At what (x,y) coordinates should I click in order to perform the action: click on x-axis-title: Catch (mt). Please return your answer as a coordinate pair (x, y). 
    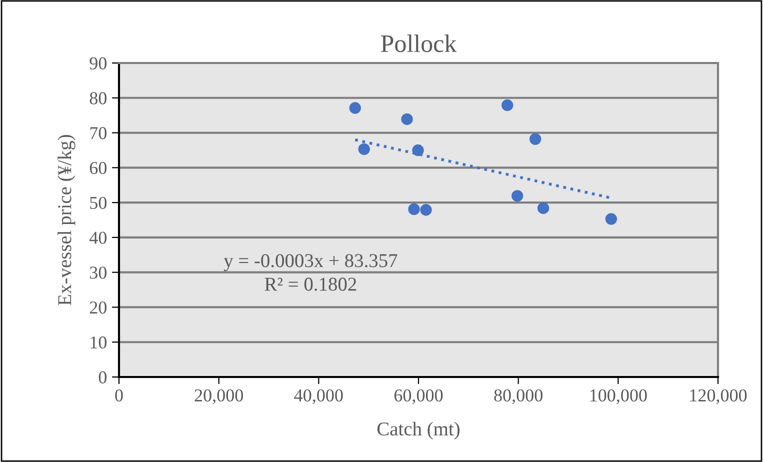
    Looking at the image, I should click on (418, 431).